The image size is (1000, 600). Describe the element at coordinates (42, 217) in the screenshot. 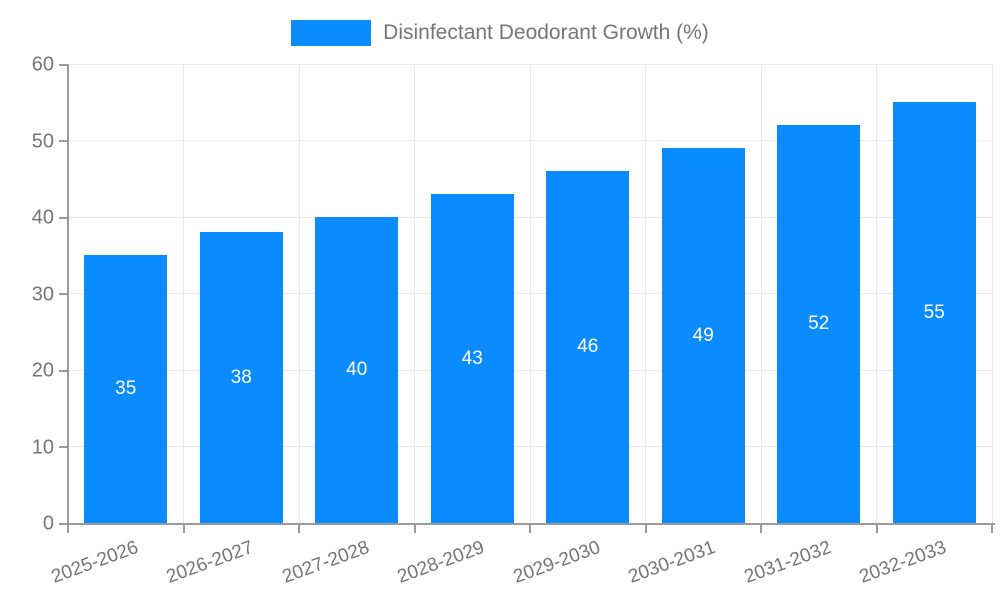

I see `y-tick-label: 40` at that location.